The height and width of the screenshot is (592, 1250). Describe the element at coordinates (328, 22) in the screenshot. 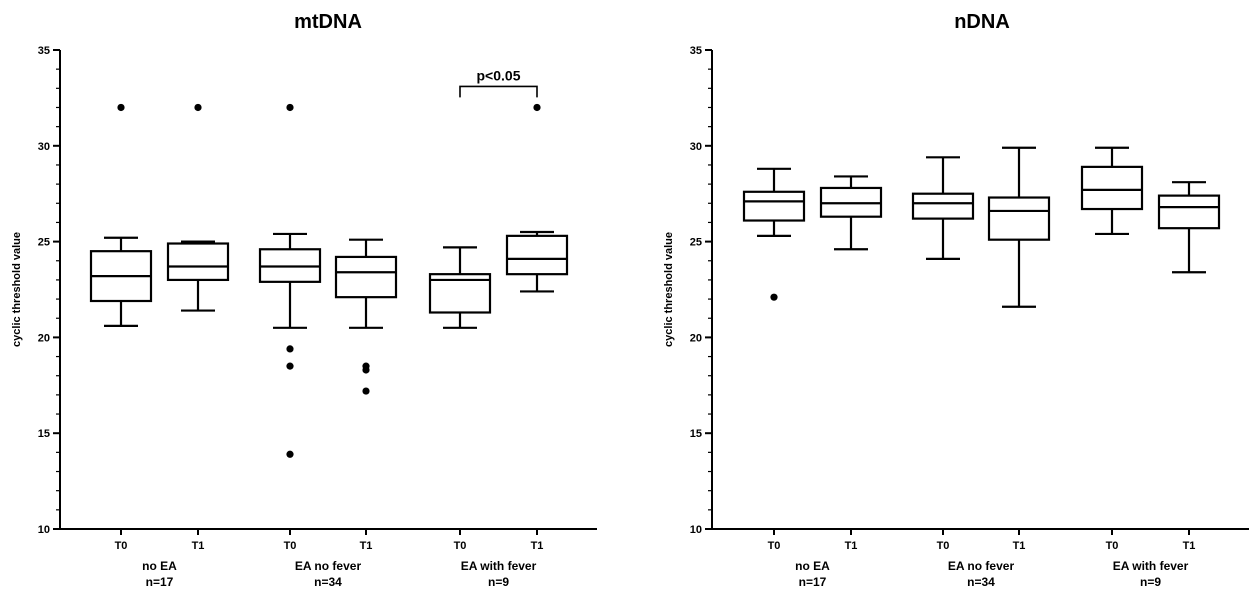

I see `chart-title: mtDNA` at that location.